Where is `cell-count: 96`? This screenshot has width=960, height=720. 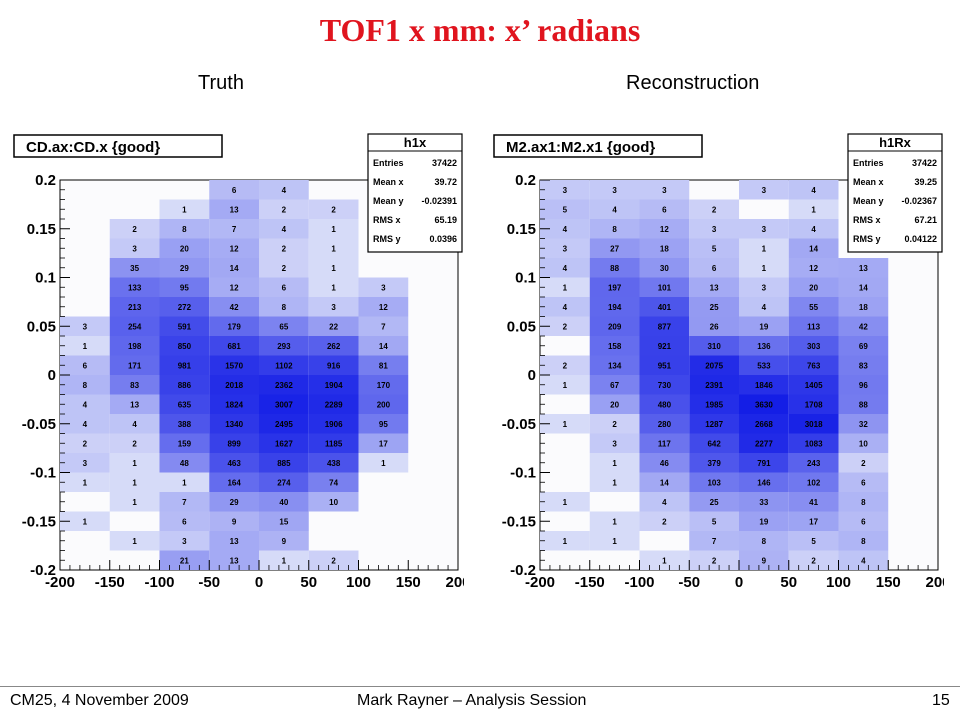
cell-count: 96 is located at coordinates (863, 385).